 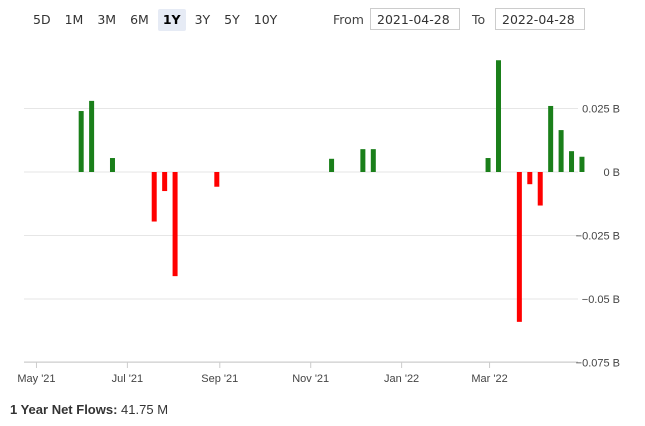 I want to click on range-button-3y: 3Y, so click(x=202, y=19).